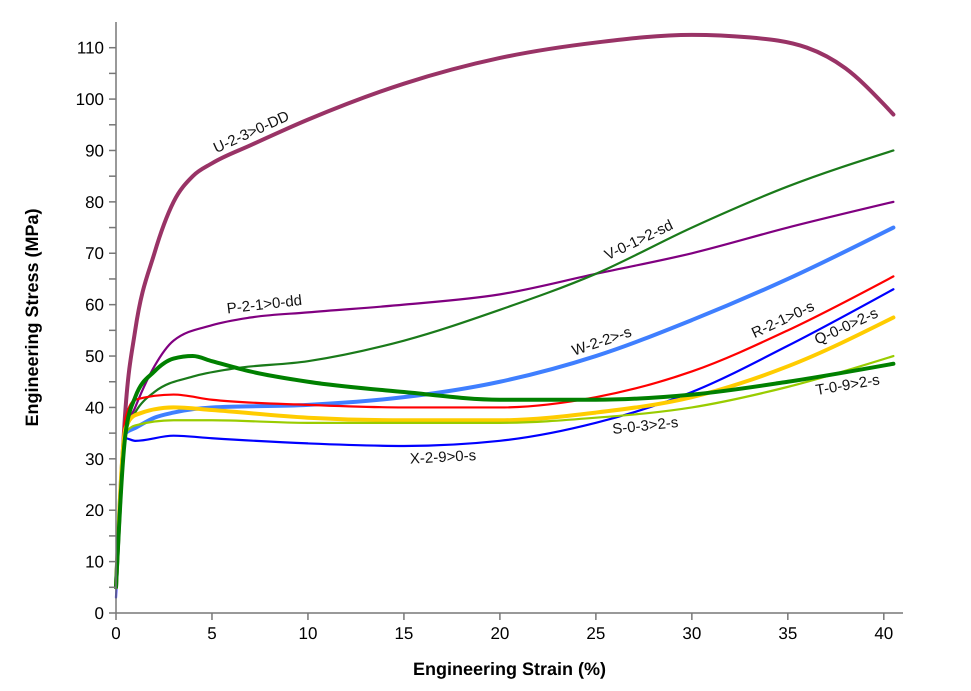 Image resolution: width=971 pixels, height=691 pixels. Describe the element at coordinates (212, 633) in the screenshot. I see `x-tick-label: 5` at that location.